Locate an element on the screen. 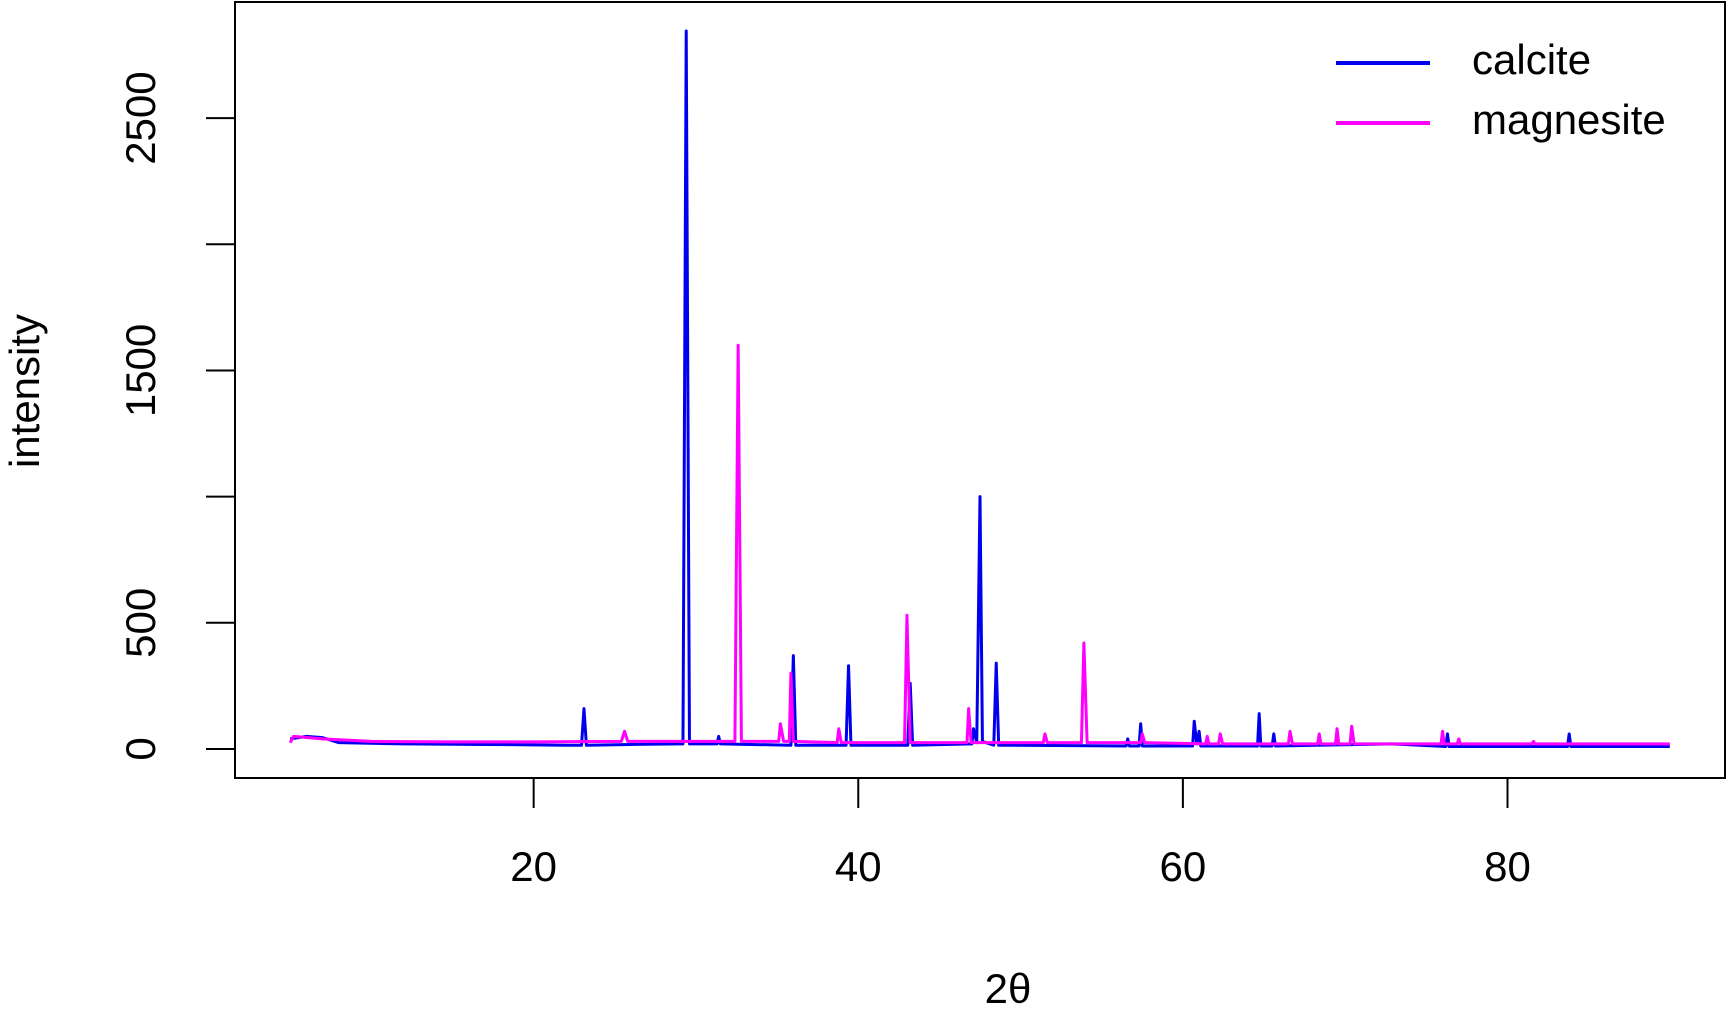 The image size is (1728, 1031). x-tick-label: 80 is located at coordinates (1507, 866).